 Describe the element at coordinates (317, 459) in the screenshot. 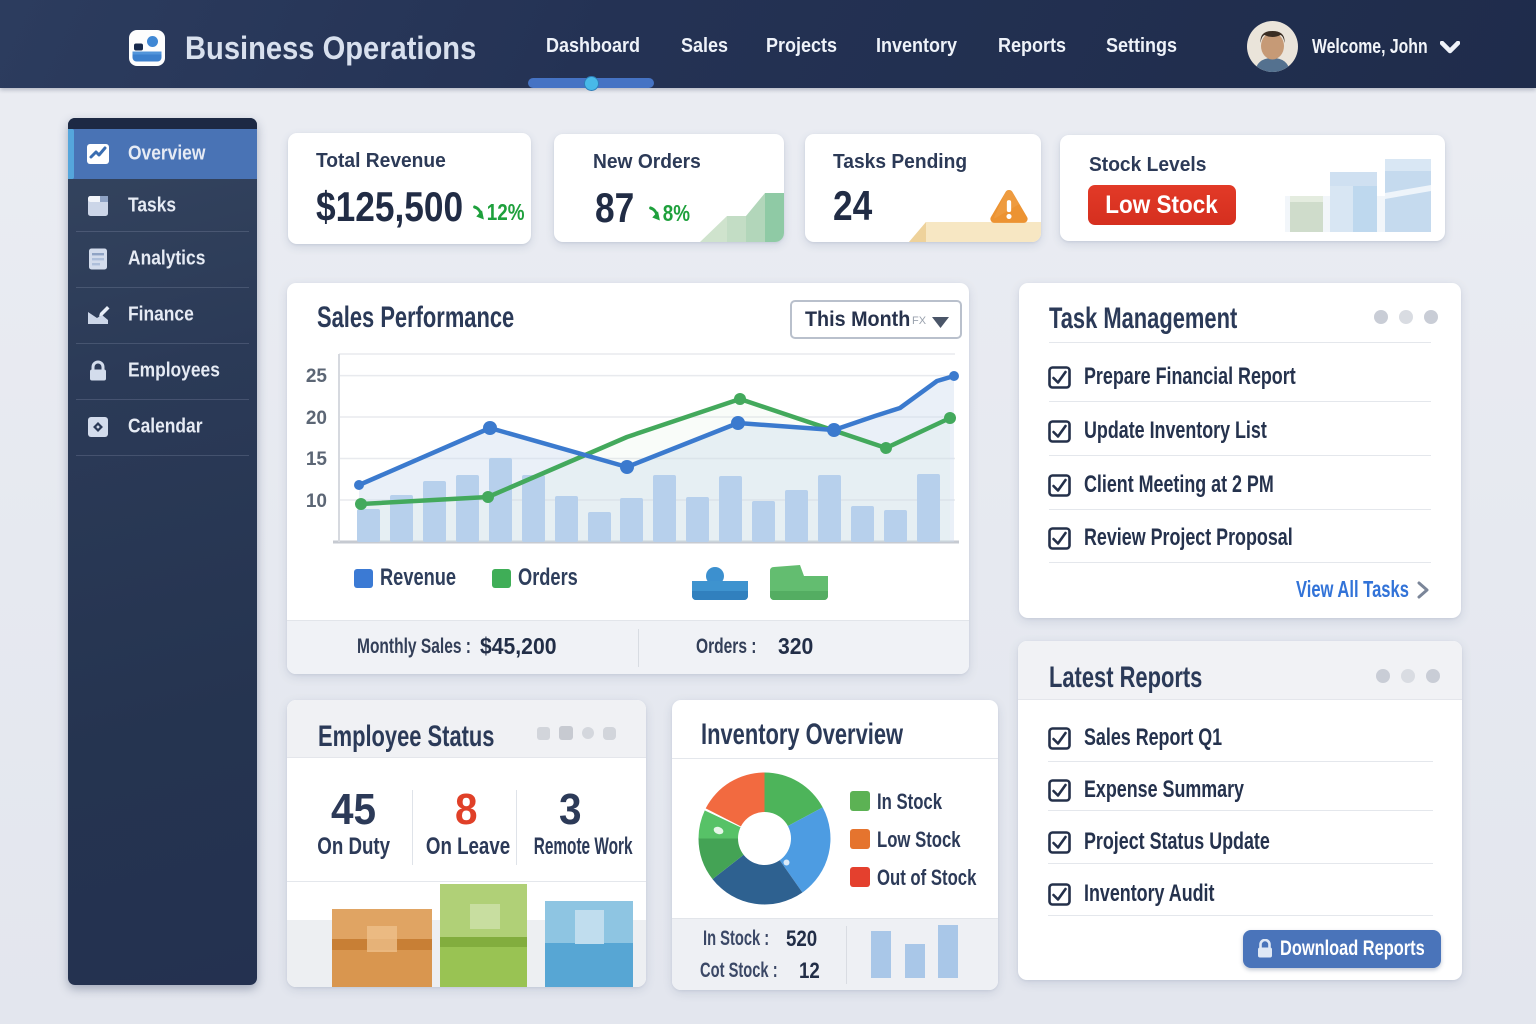

I see `svg-text: 15` at that location.